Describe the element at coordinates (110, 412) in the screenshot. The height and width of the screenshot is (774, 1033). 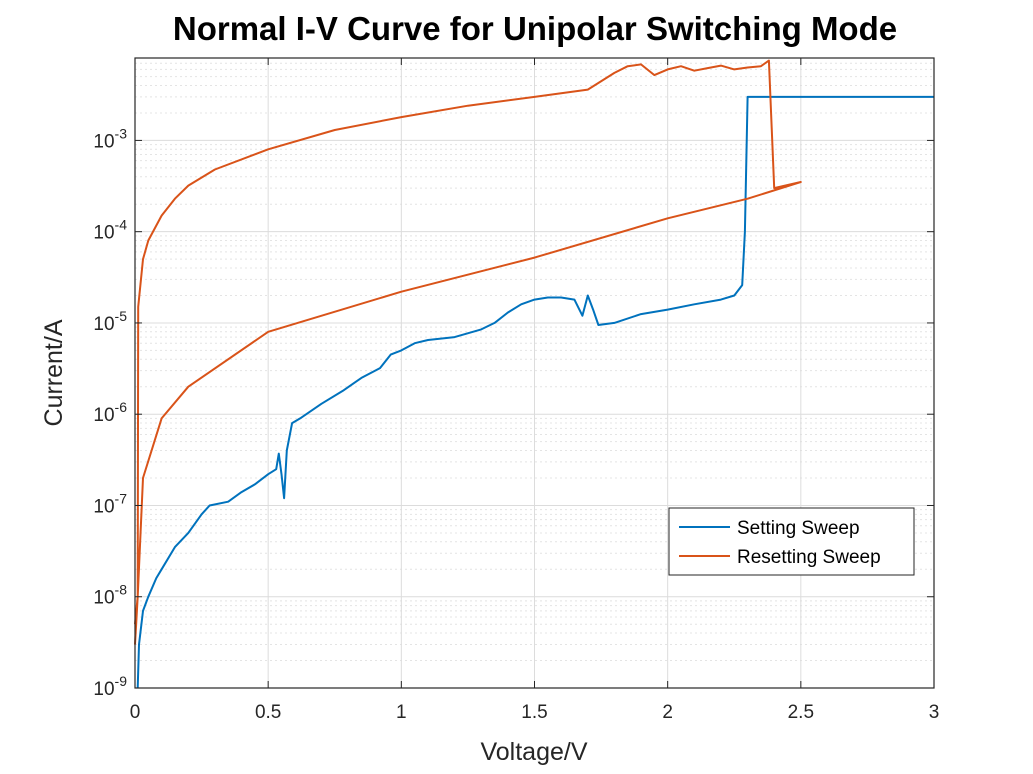
I see `y-tick-label: 10⁻⁶` at that location.